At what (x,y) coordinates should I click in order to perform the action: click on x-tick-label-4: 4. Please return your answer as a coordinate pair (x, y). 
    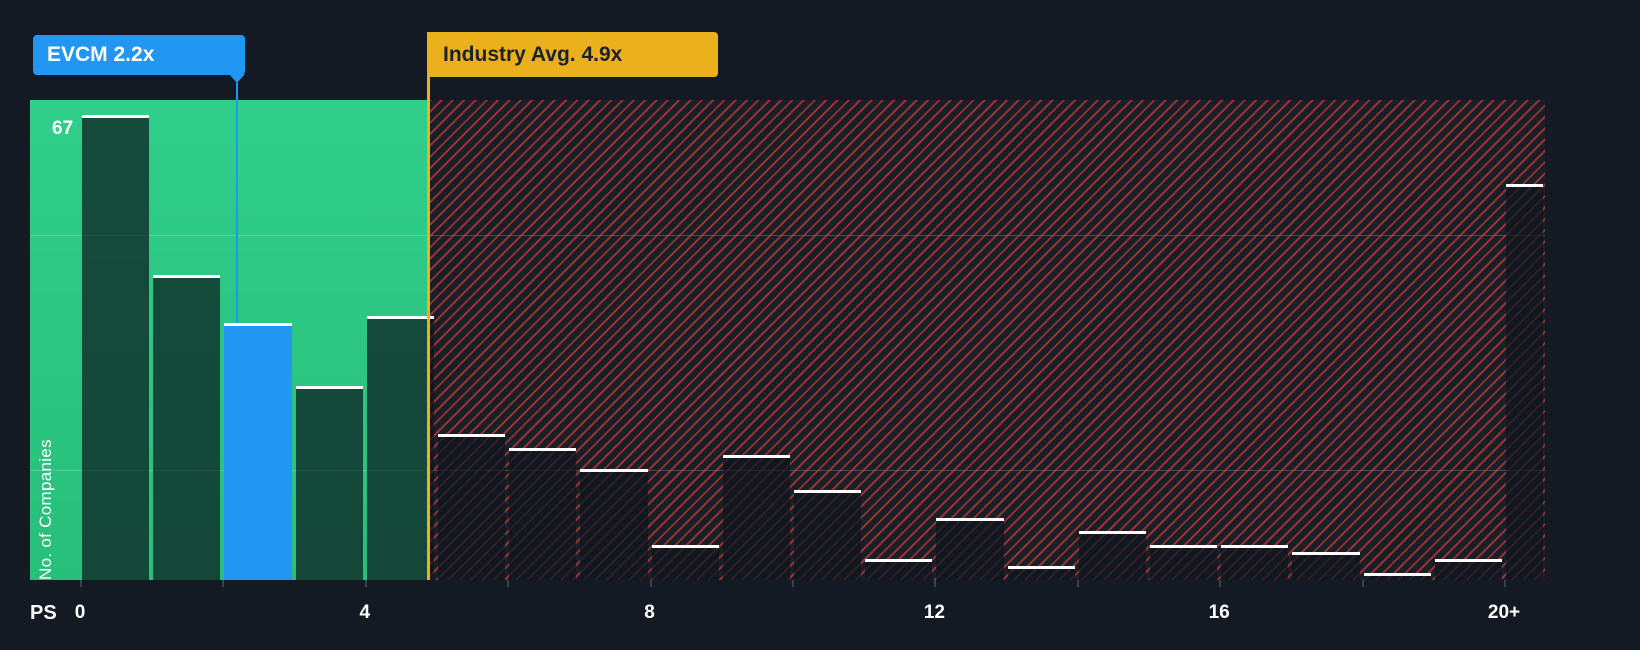
    Looking at the image, I should click on (365, 612).